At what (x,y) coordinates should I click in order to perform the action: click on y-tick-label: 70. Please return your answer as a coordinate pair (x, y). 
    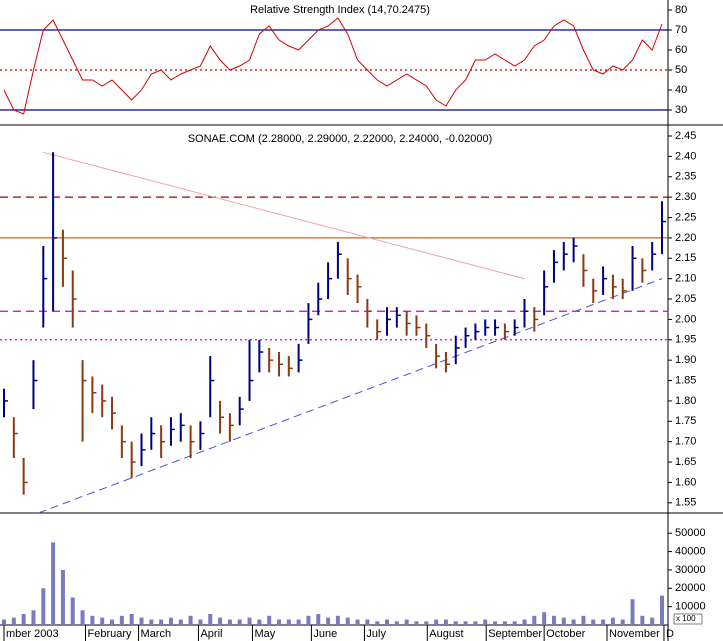
    Looking at the image, I should click on (681, 30).